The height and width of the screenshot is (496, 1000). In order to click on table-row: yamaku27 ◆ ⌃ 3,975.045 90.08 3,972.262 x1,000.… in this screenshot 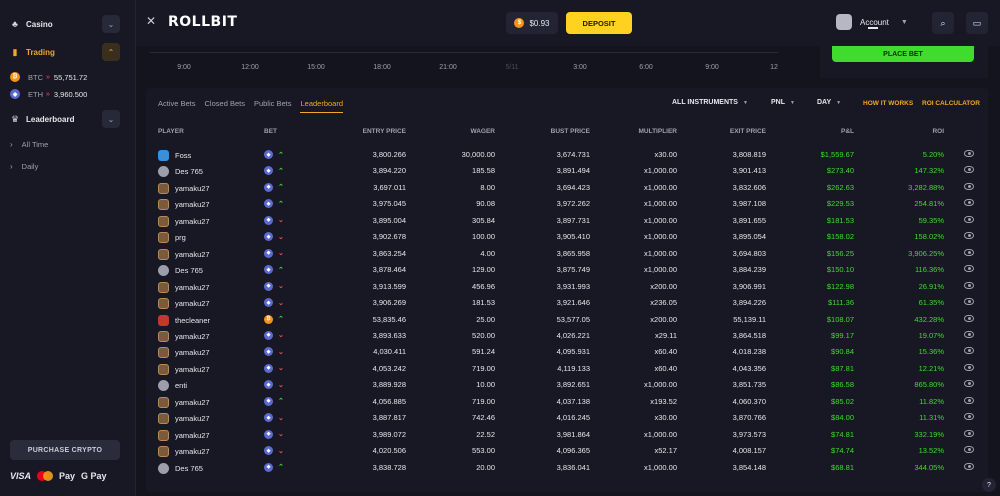, I will do `click(567, 204)`.